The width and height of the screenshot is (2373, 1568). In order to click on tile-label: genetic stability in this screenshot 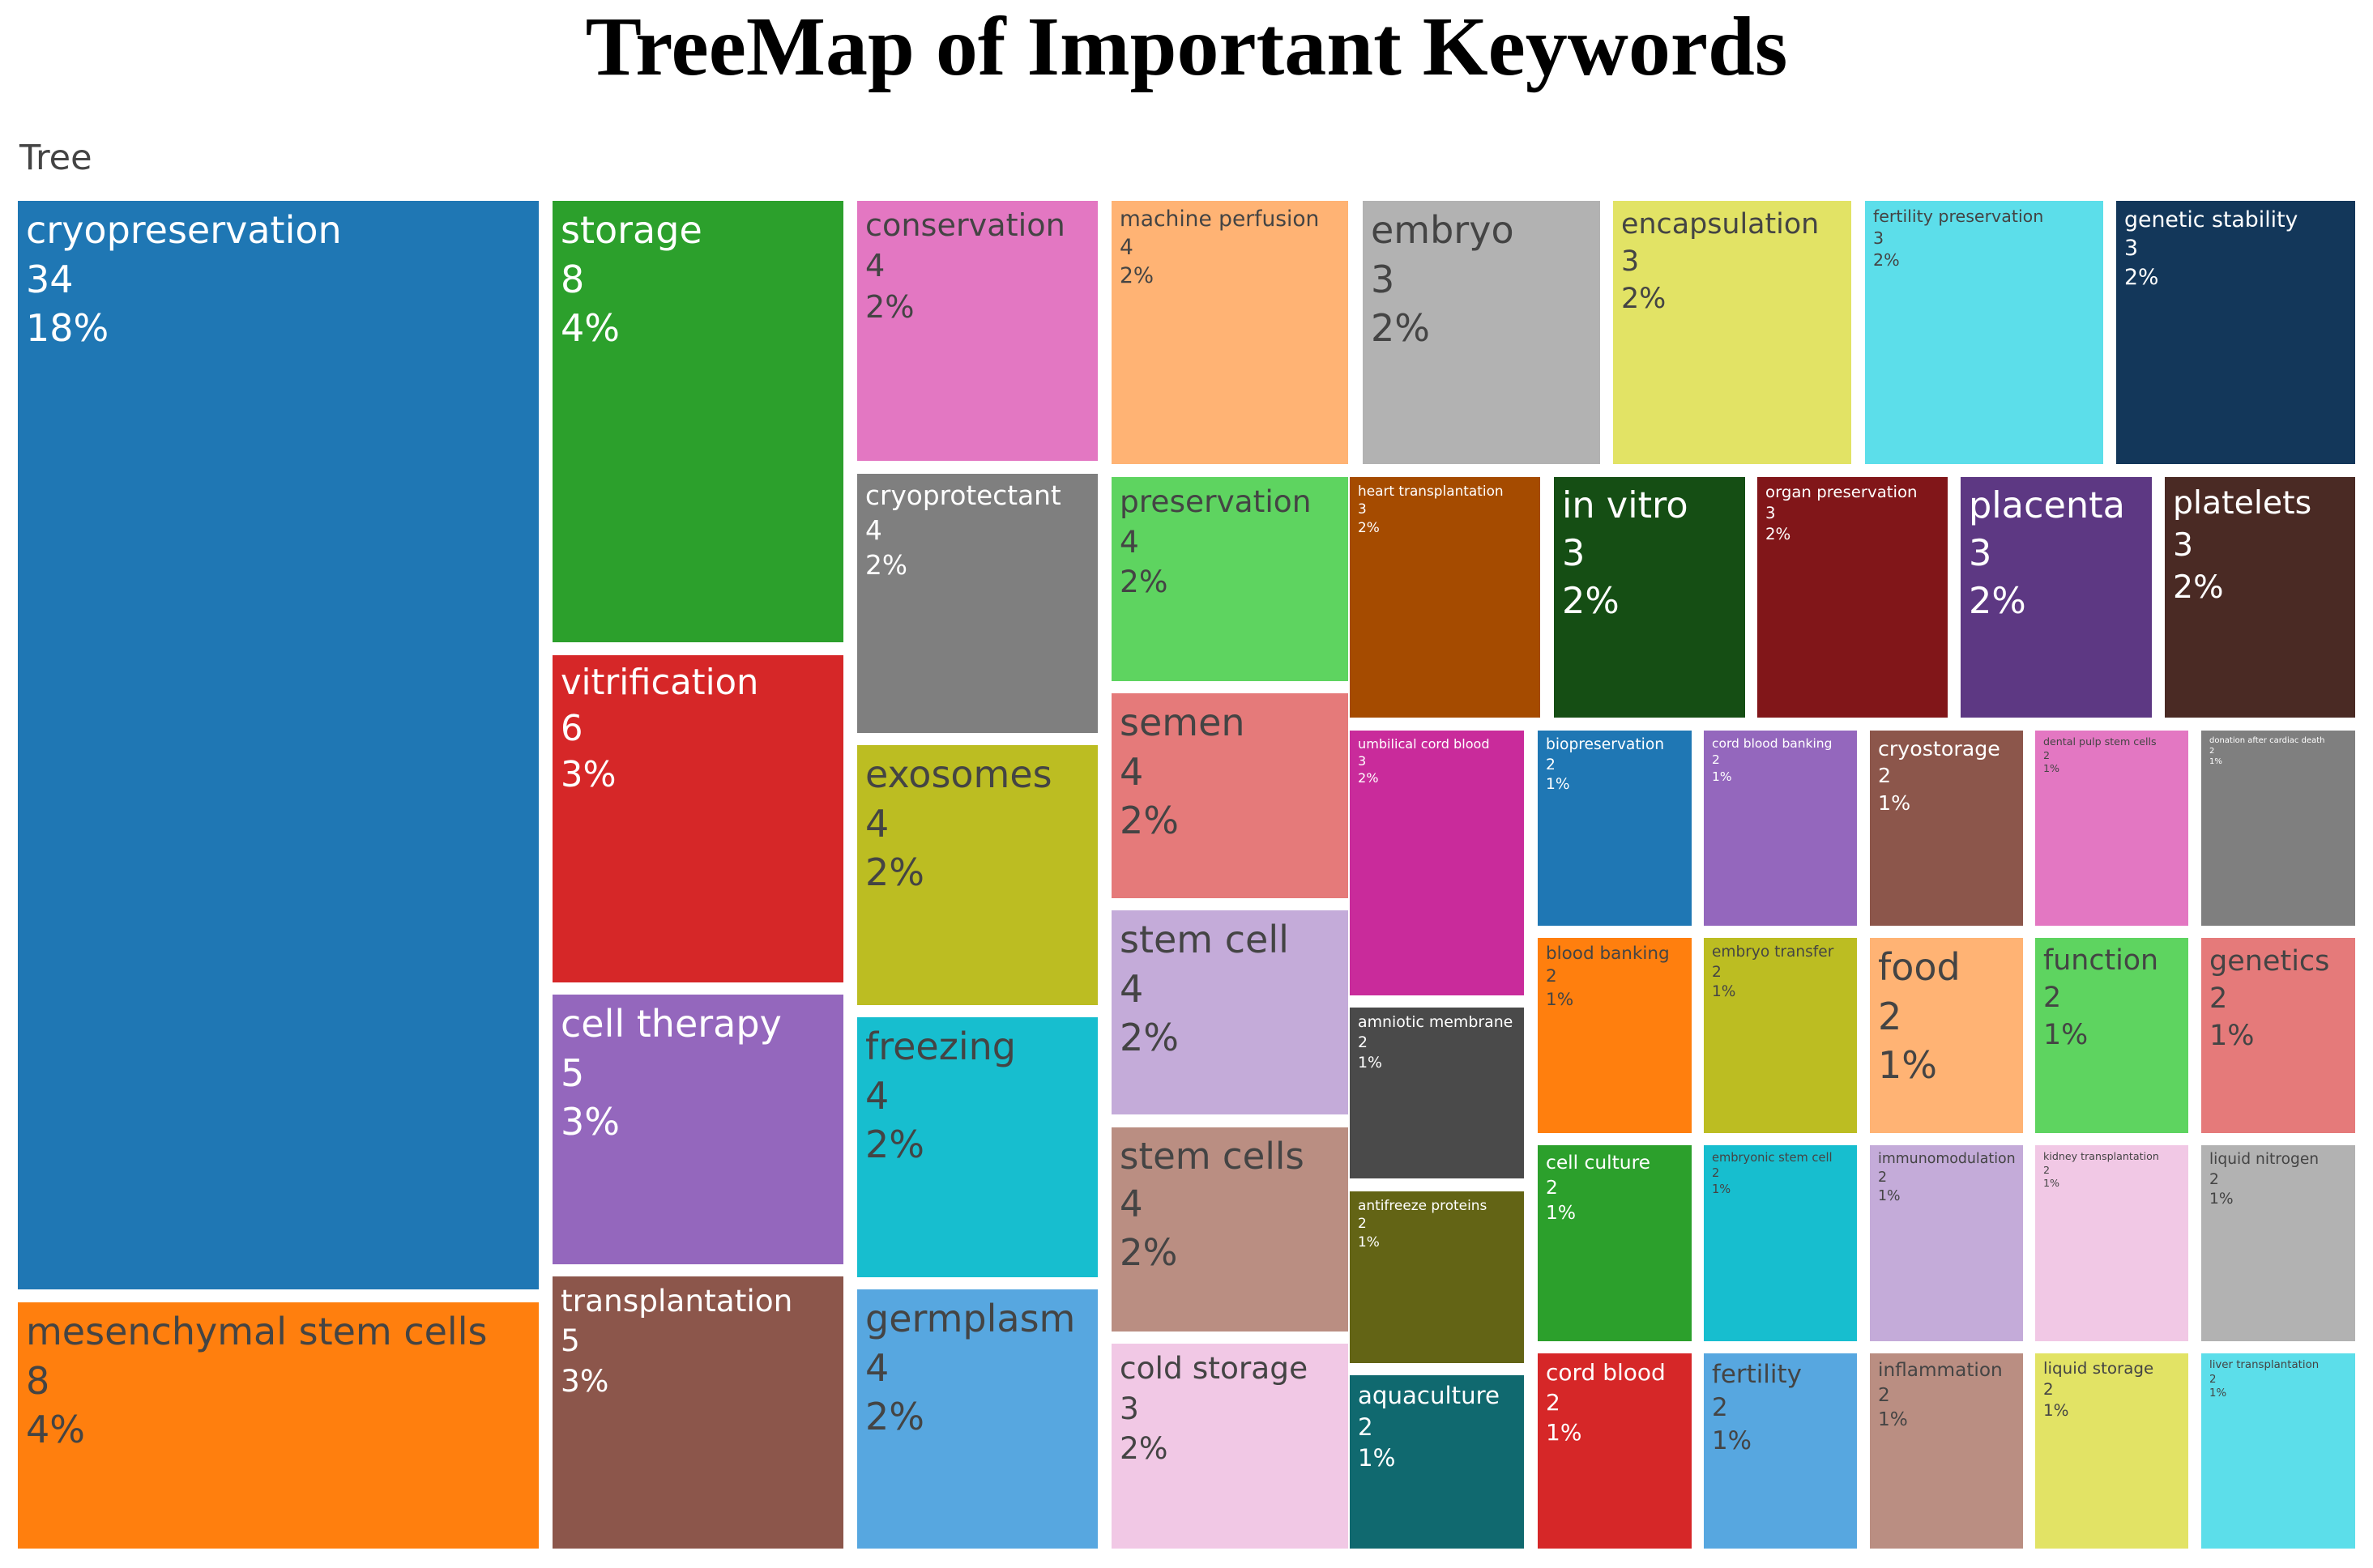, I will do `click(2211, 219)`.